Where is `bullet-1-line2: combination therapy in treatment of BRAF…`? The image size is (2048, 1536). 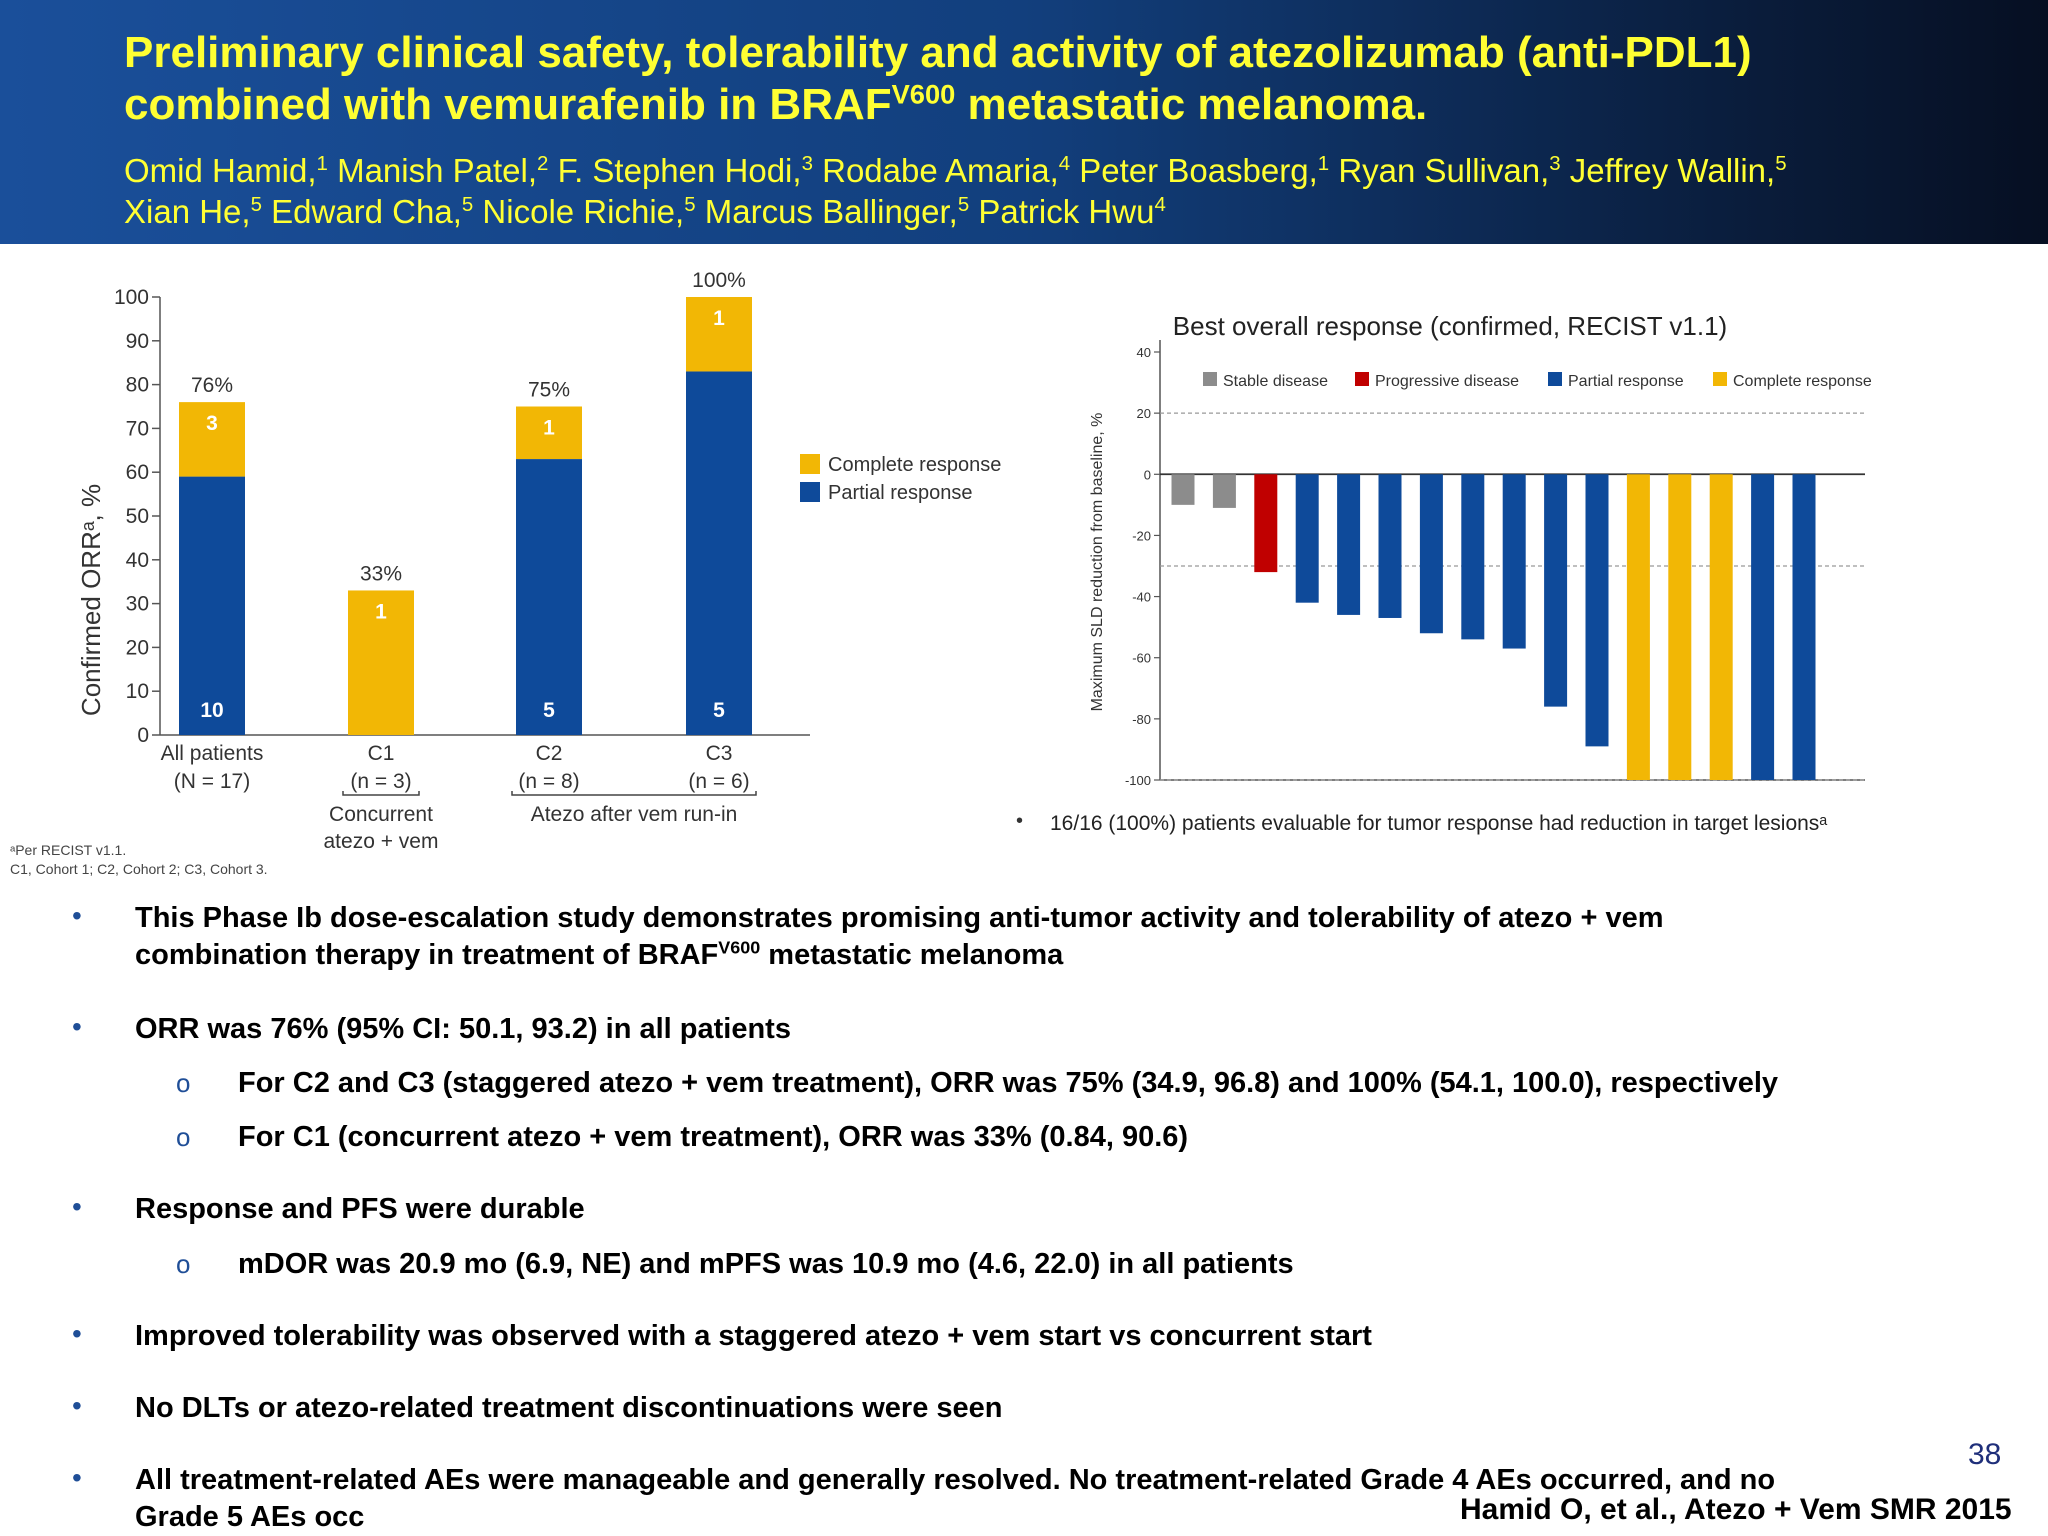 bullet-1-line2: combination therapy in treatment of BRAF… is located at coordinates (599, 955).